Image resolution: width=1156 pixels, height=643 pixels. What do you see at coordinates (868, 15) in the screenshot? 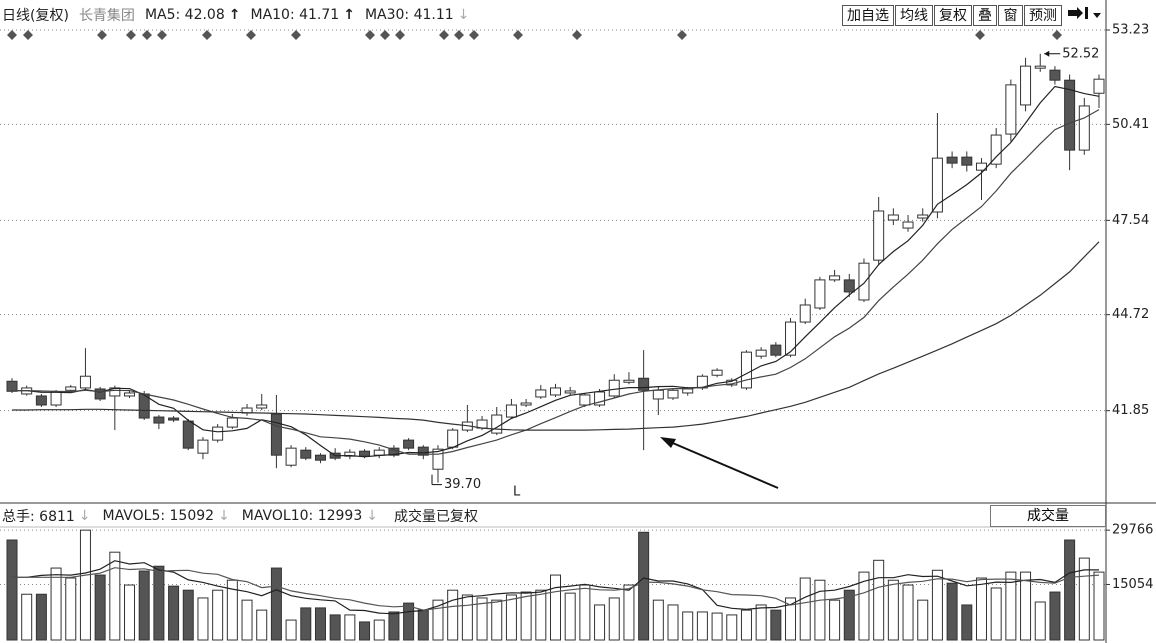
I see `toolbar-button: 加自选` at bounding box center [868, 15].